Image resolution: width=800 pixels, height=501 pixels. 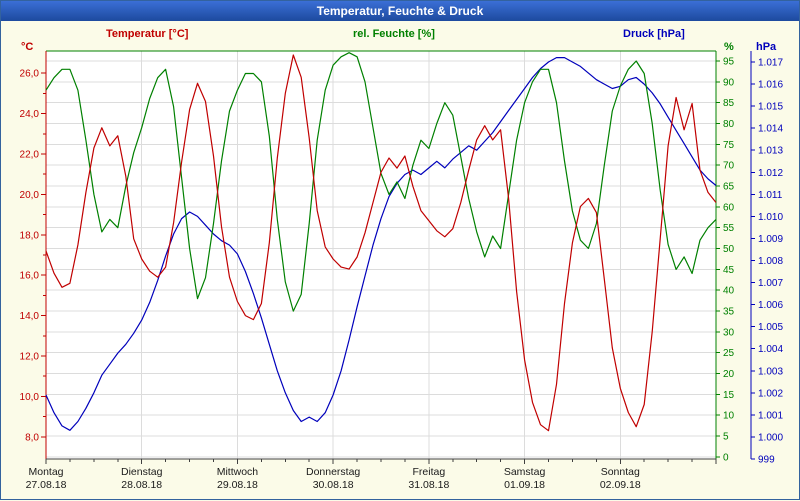 What do you see at coordinates (770, 195) in the screenshot?
I see `svg-text: 1.011` at bounding box center [770, 195].